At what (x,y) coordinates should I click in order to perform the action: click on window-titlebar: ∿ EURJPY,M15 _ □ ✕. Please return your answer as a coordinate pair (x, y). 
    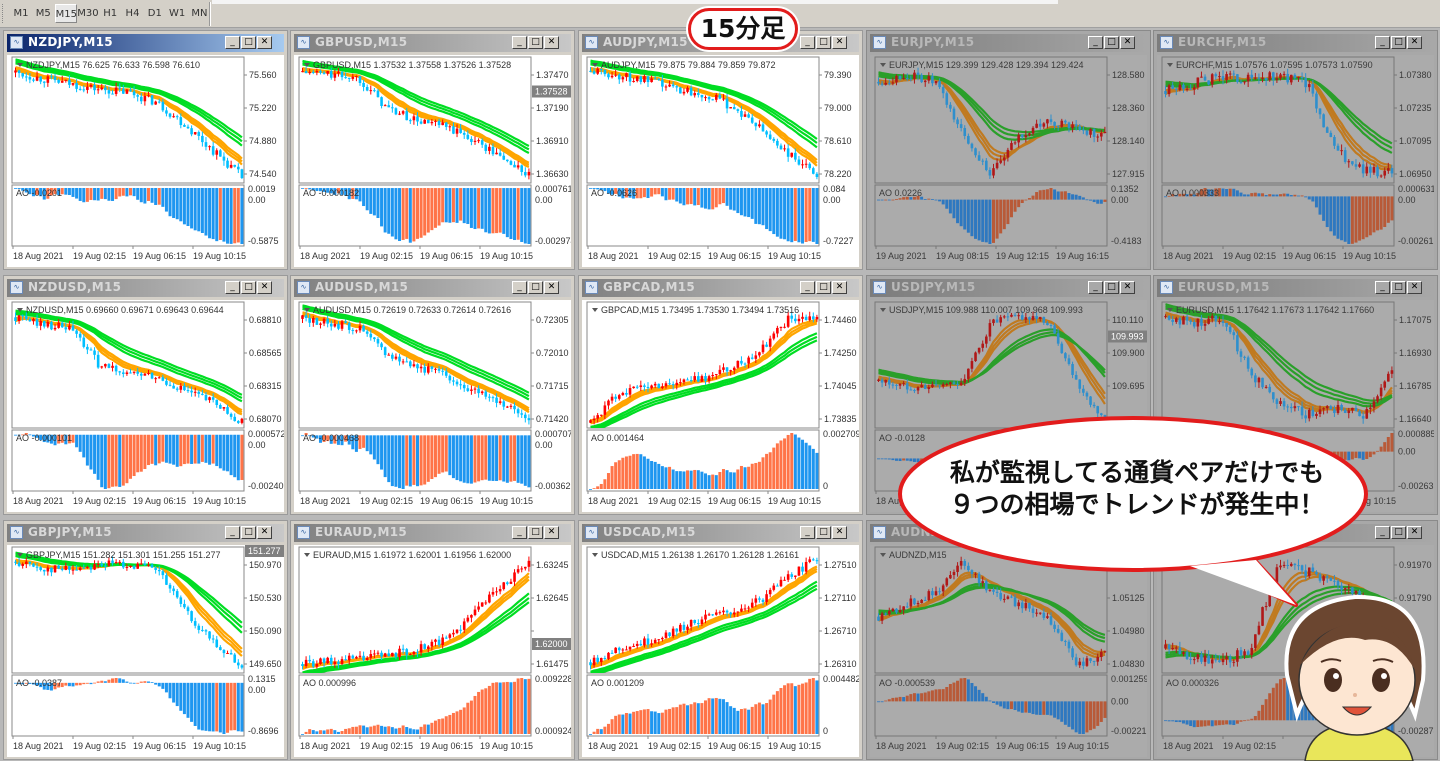
    Looking at the image, I should click on (1008, 43).